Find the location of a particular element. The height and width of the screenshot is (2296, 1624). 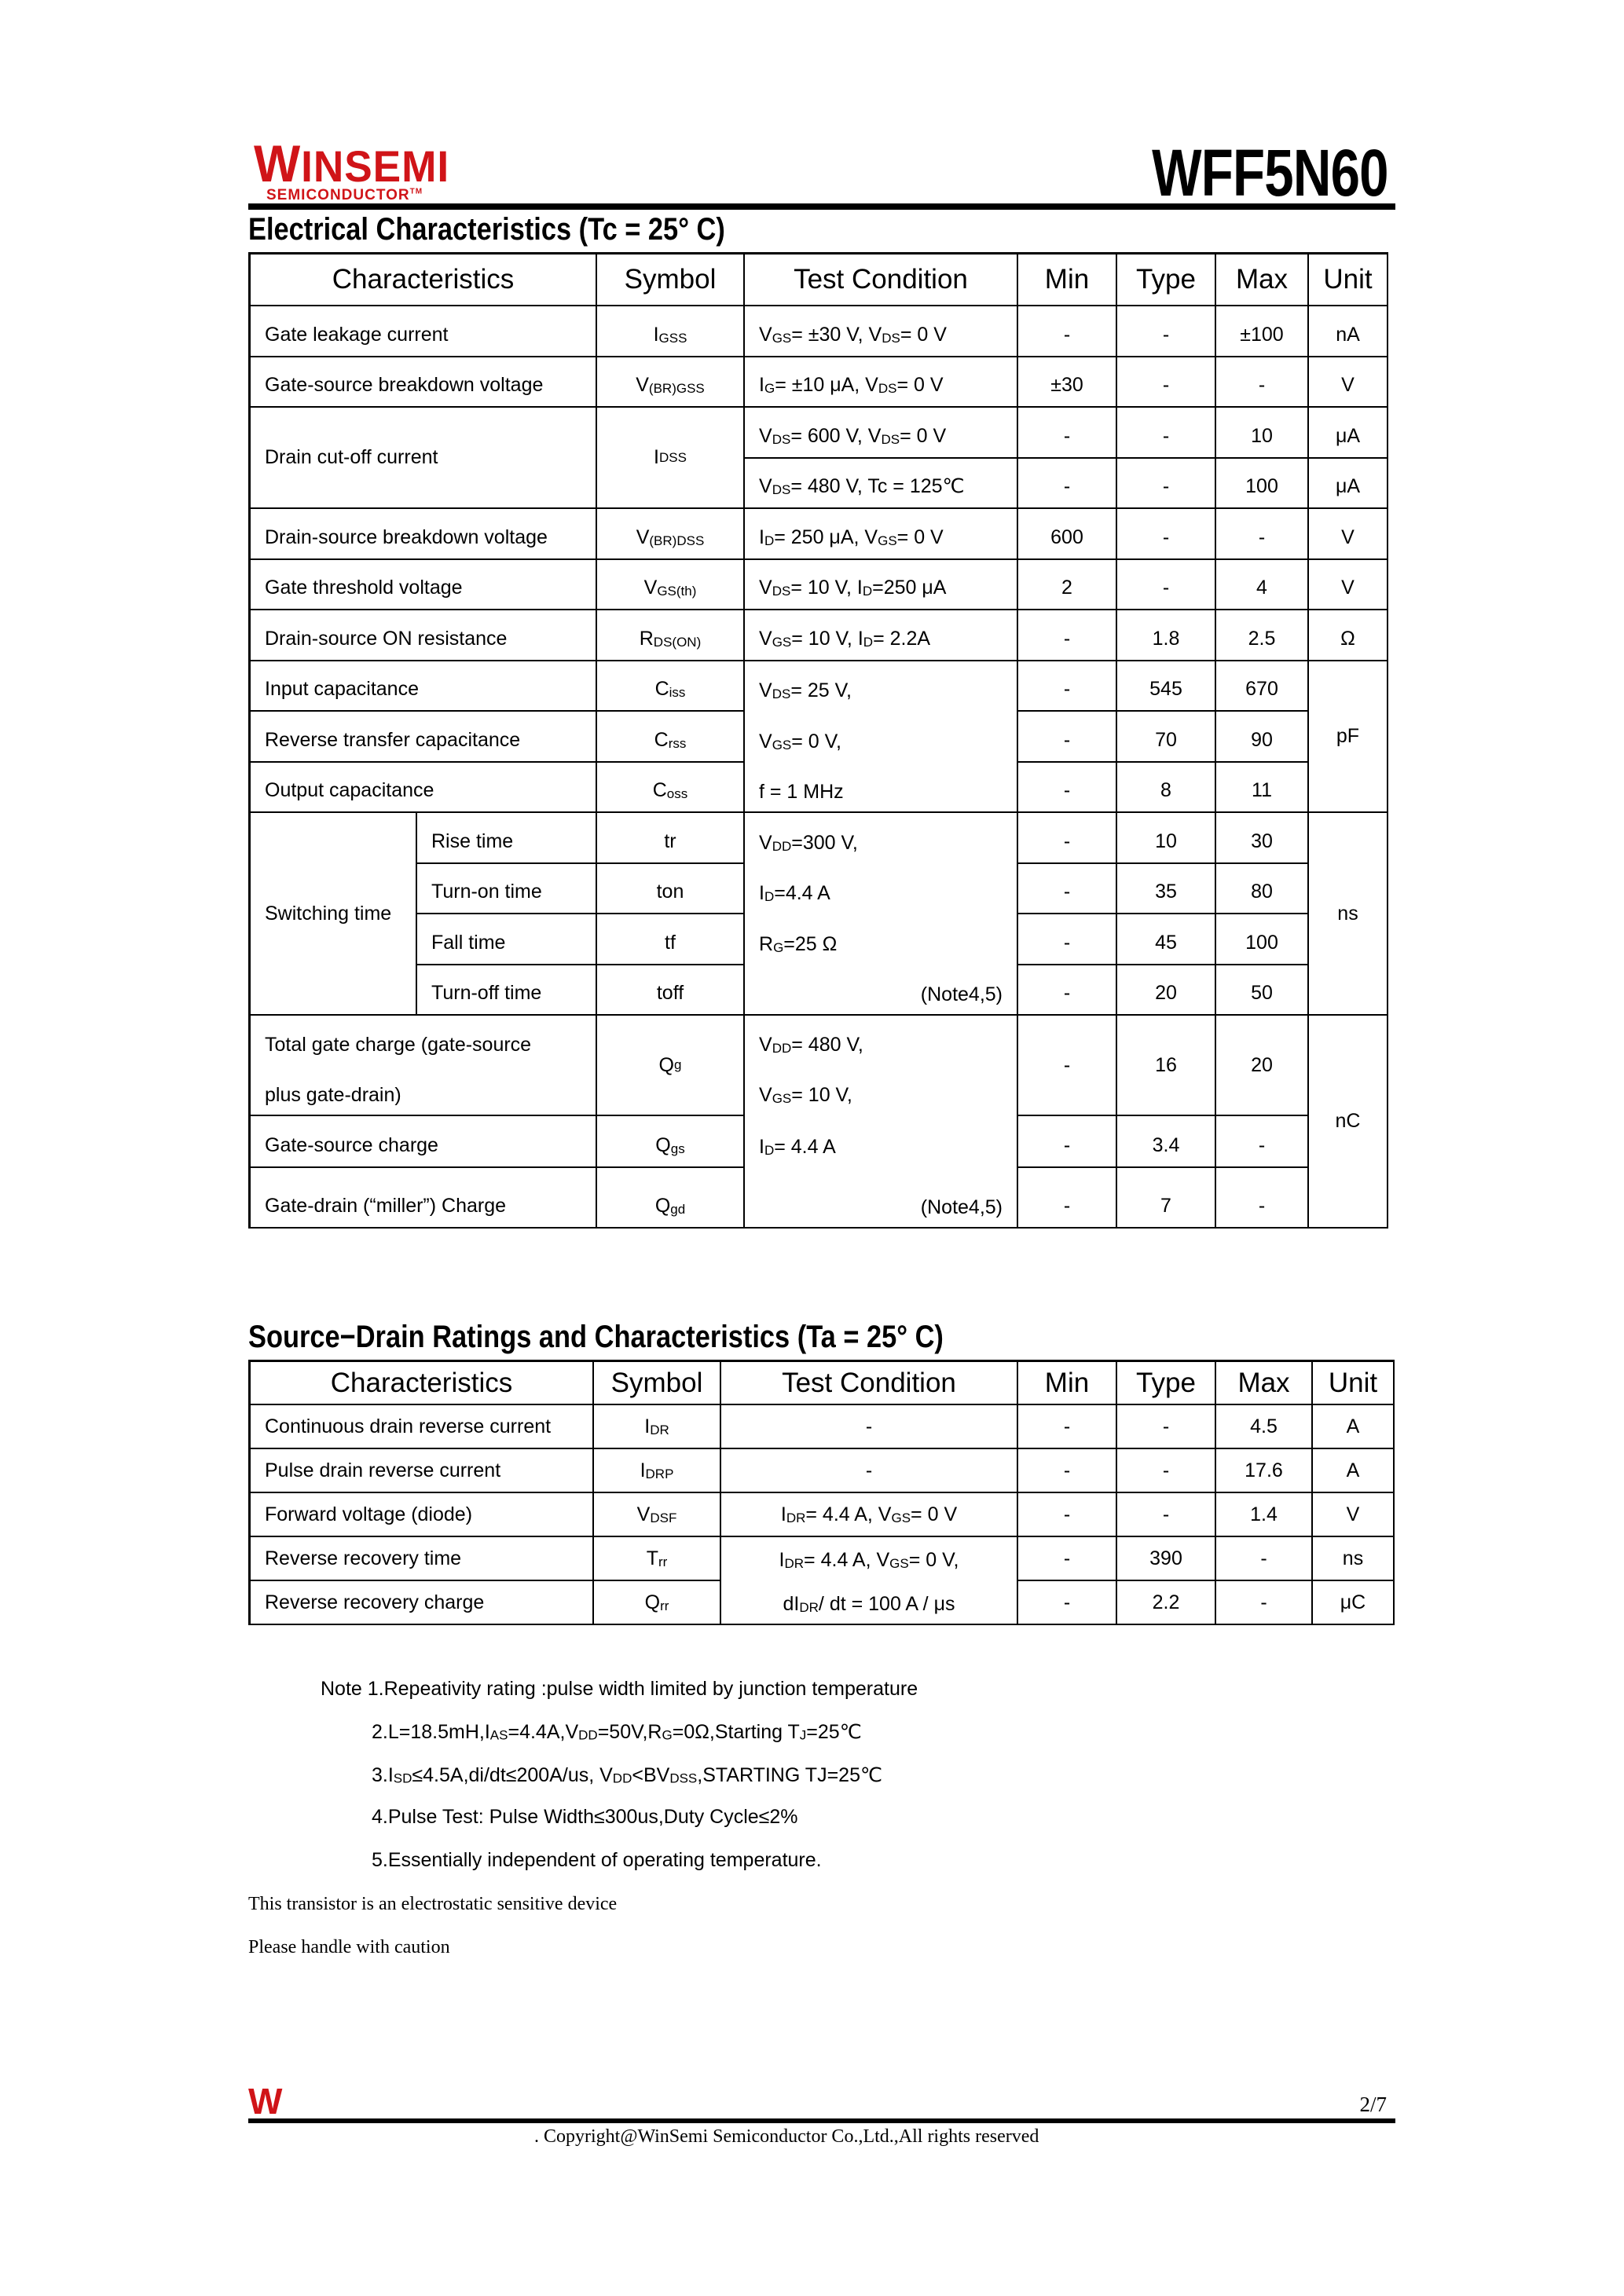

test-condition: V GS = ±30 V, V DS = 0 V is located at coordinates (882, 331).